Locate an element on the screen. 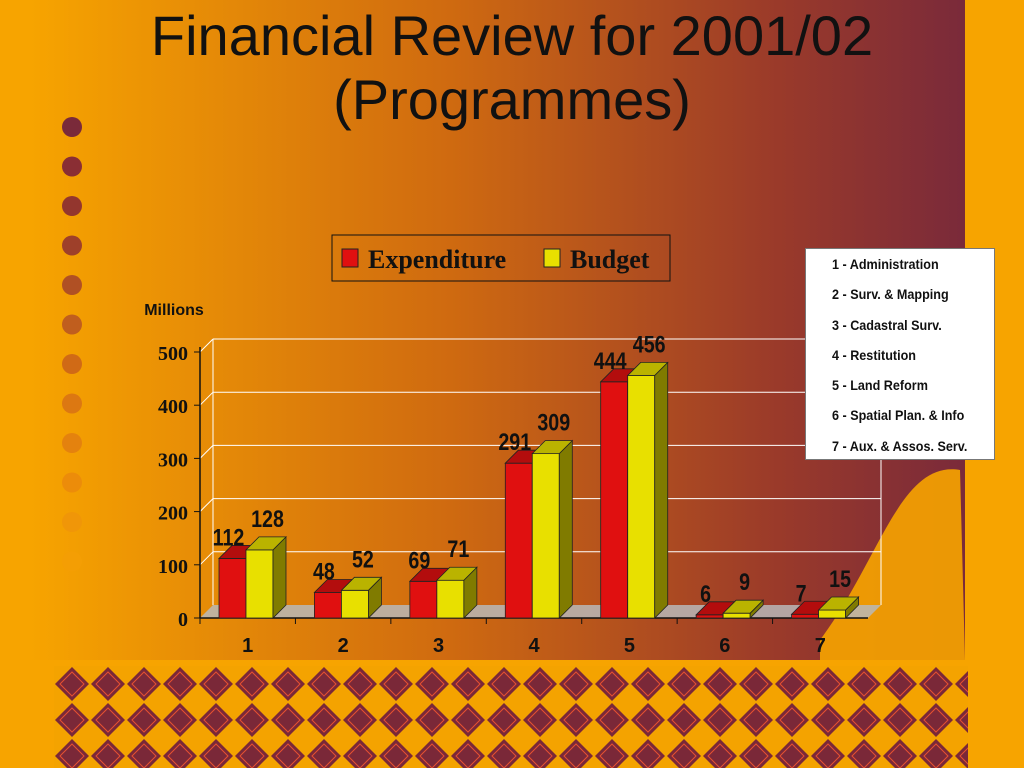  data-label-budget-7: 15 is located at coordinates (840, 578).